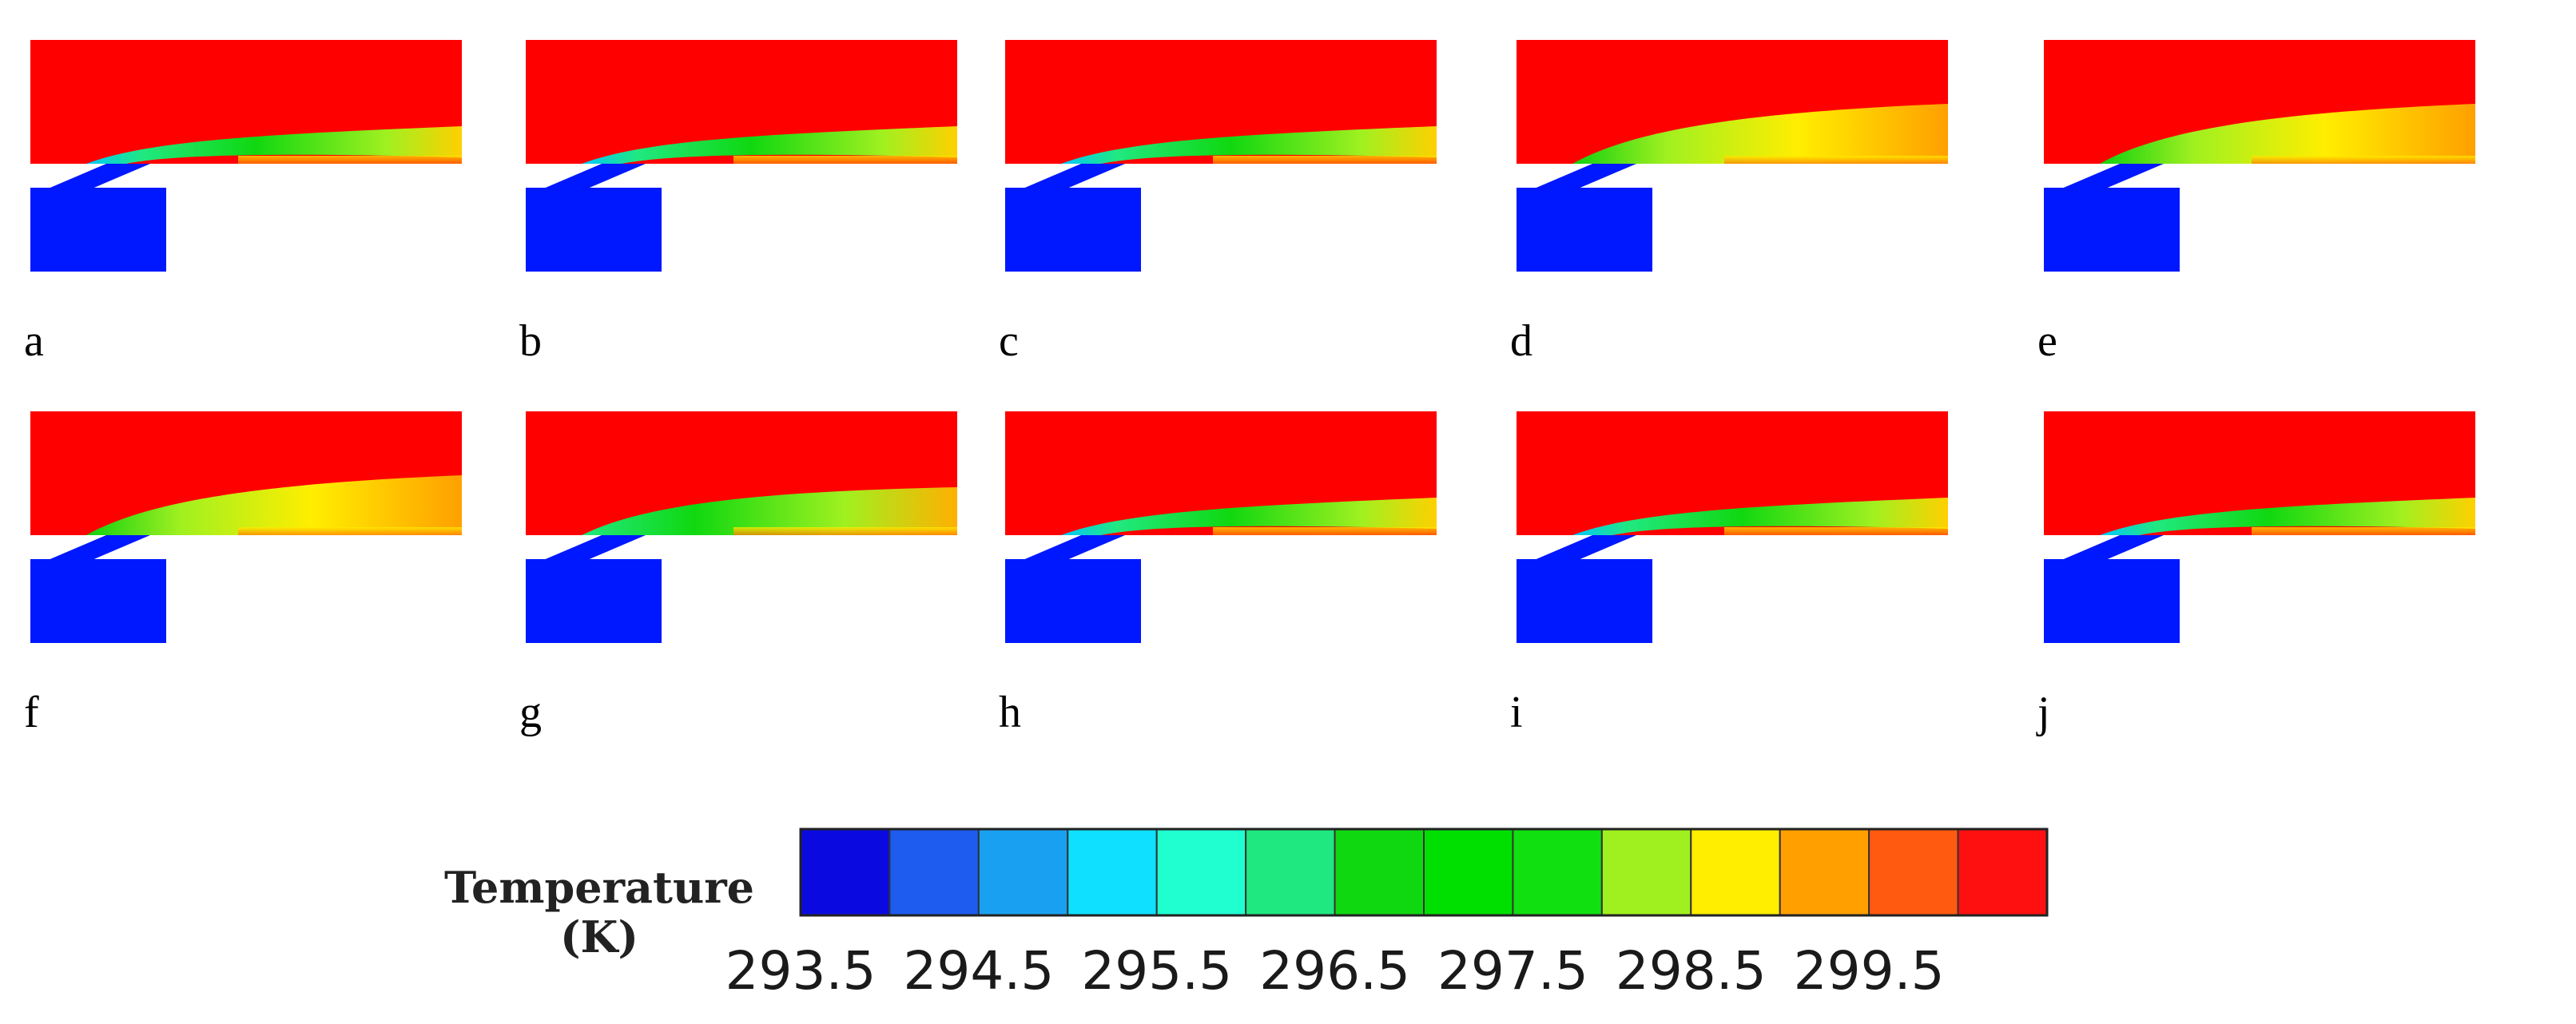 Image resolution: width=2576 pixels, height=1024 pixels. Describe the element at coordinates (738, 574) in the screenshot. I see `contour-panel-g: g` at that location.